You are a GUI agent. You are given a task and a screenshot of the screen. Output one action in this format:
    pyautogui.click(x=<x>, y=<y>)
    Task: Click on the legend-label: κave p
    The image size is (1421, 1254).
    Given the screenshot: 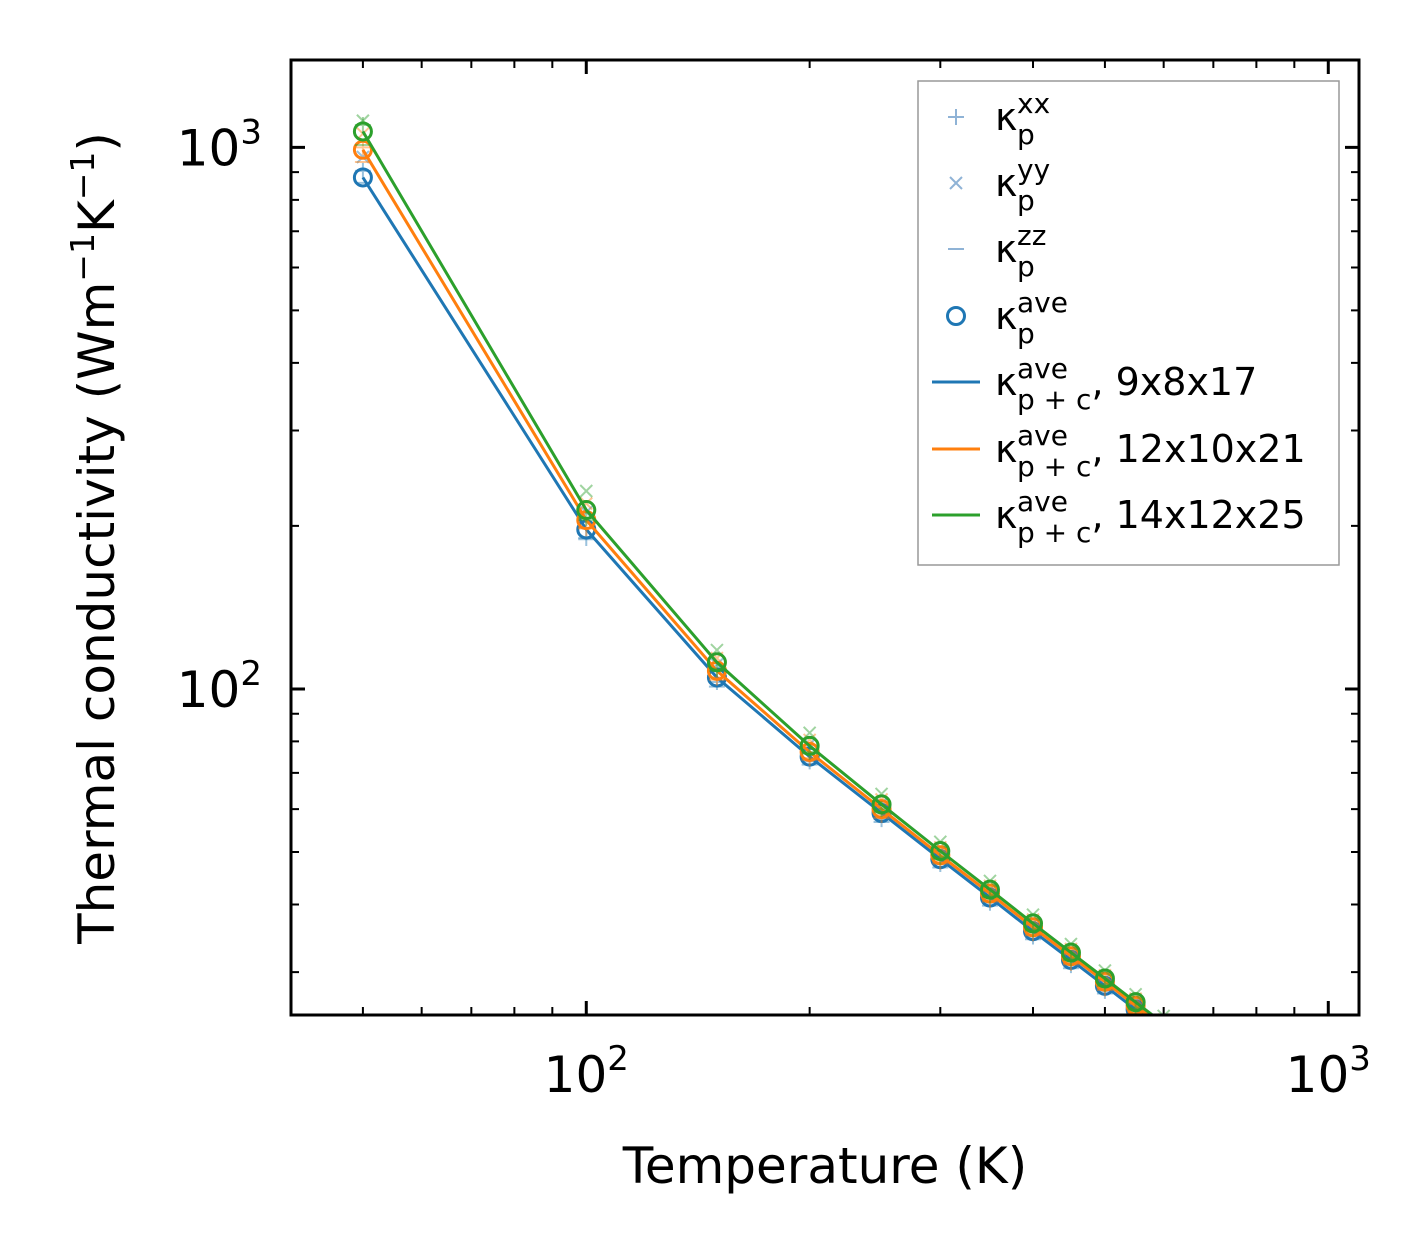 What is the action you would take?
    pyautogui.click(x=1031, y=318)
    